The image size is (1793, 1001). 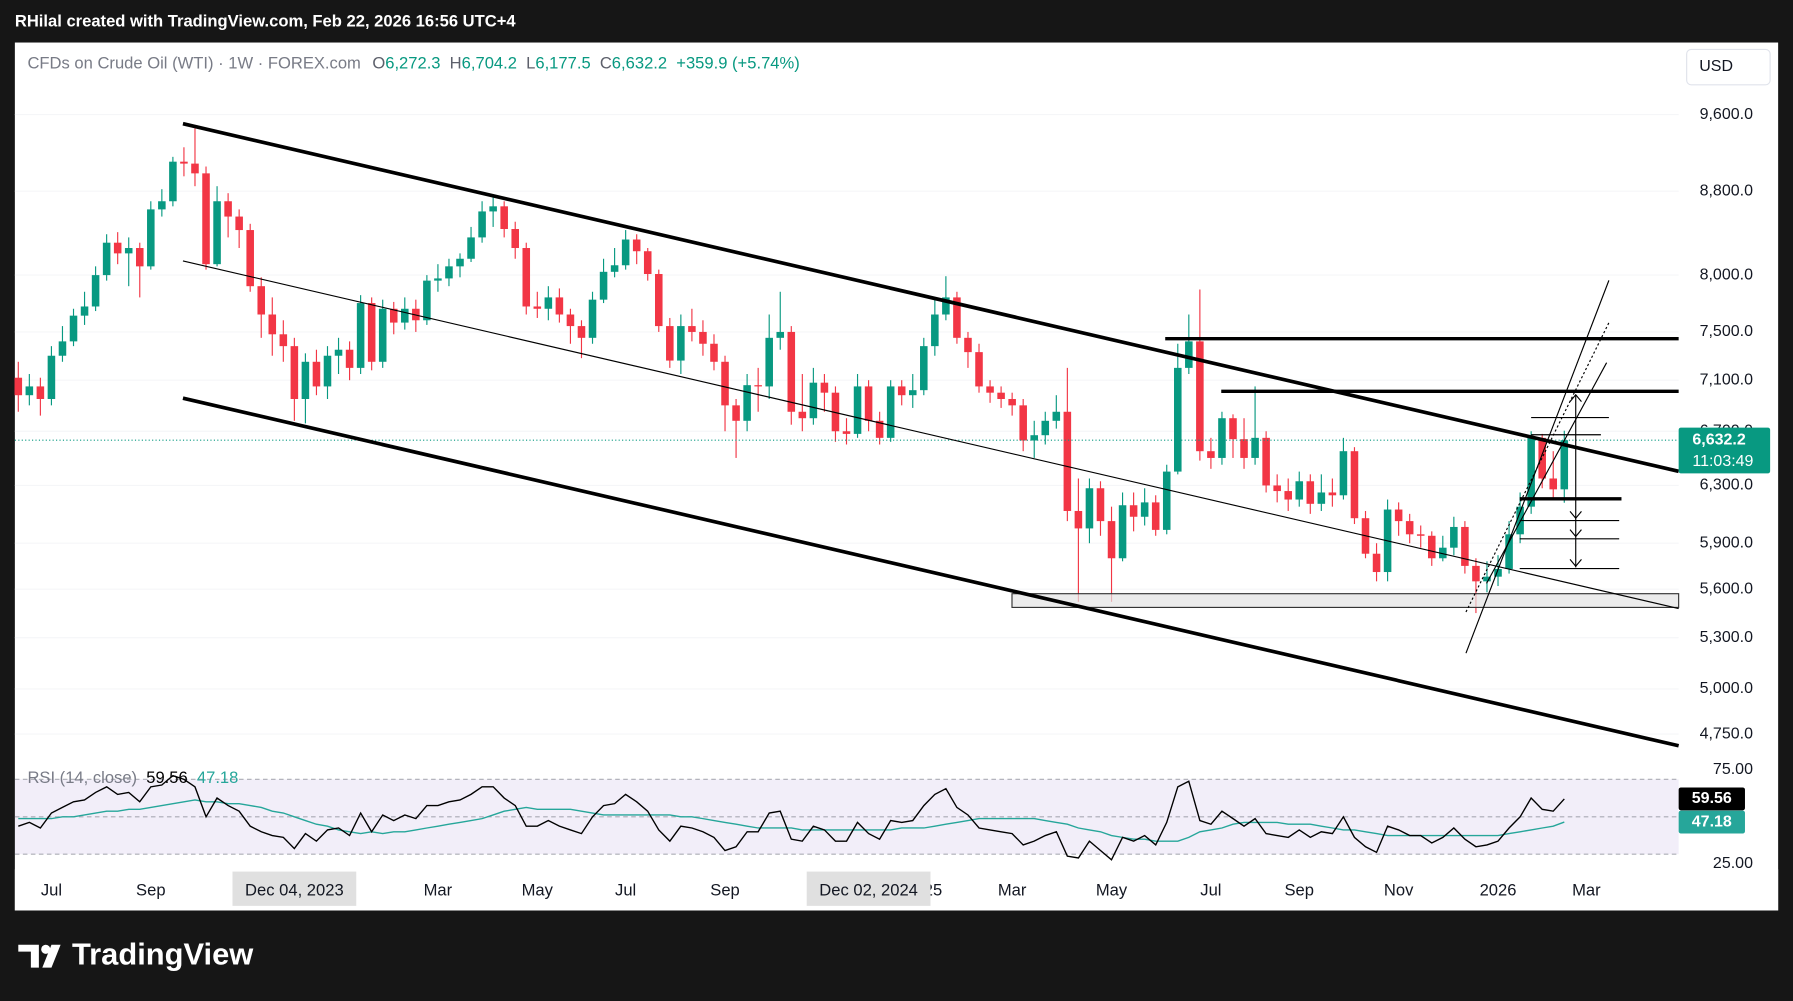 What do you see at coordinates (163, 953) in the screenshot?
I see `branding: TradingView` at bounding box center [163, 953].